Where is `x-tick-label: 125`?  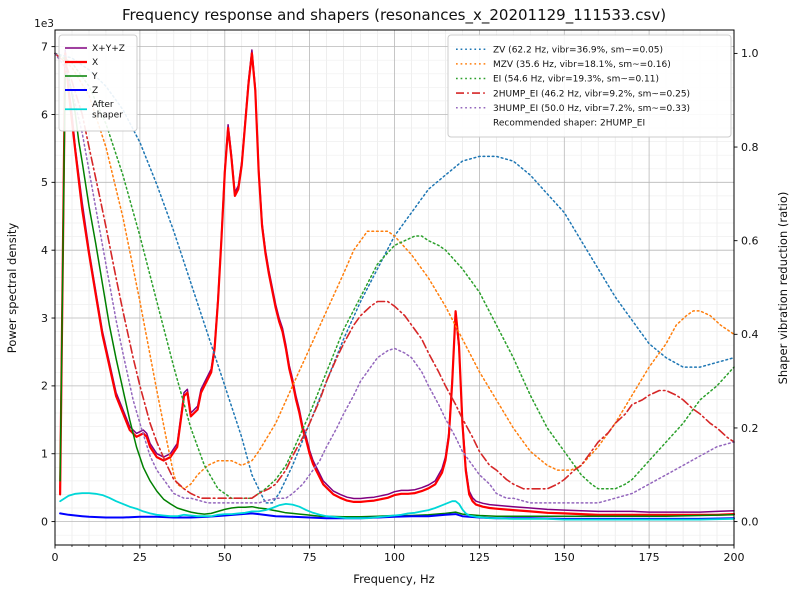 x-tick-label: 125 is located at coordinates (479, 557).